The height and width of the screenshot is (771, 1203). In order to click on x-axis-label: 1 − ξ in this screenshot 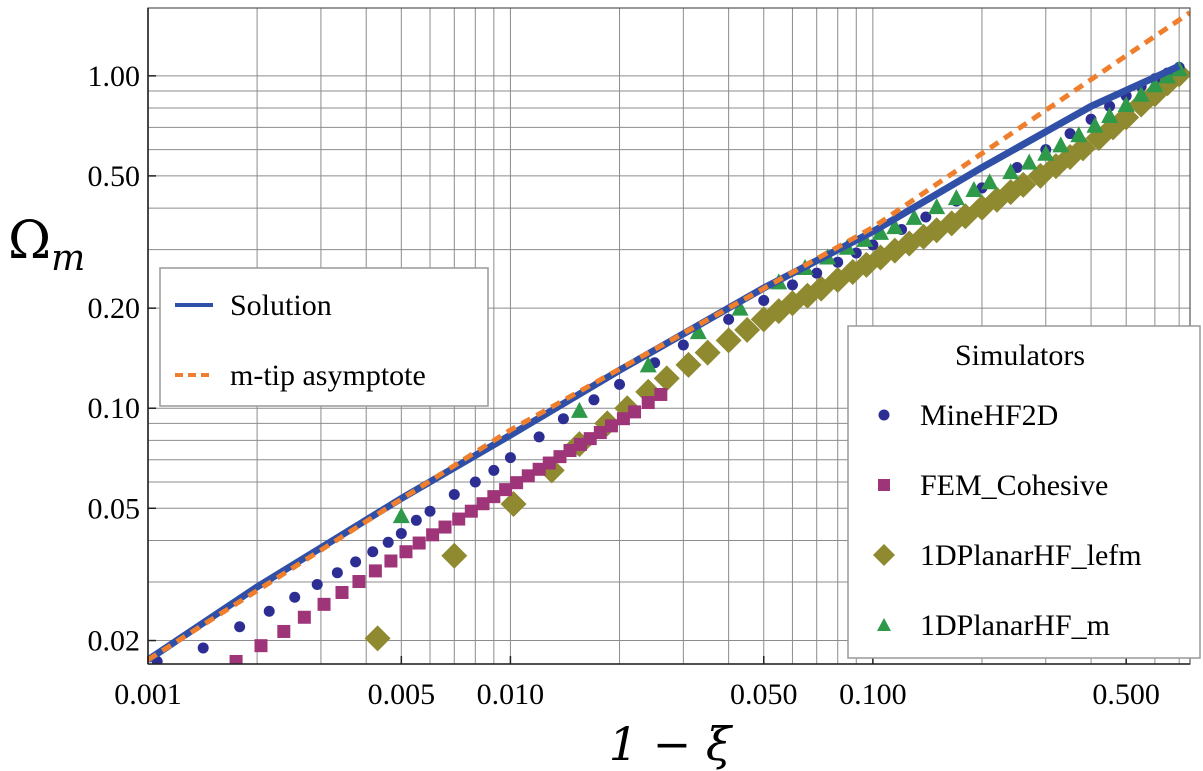, I will do `click(671, 744)`.